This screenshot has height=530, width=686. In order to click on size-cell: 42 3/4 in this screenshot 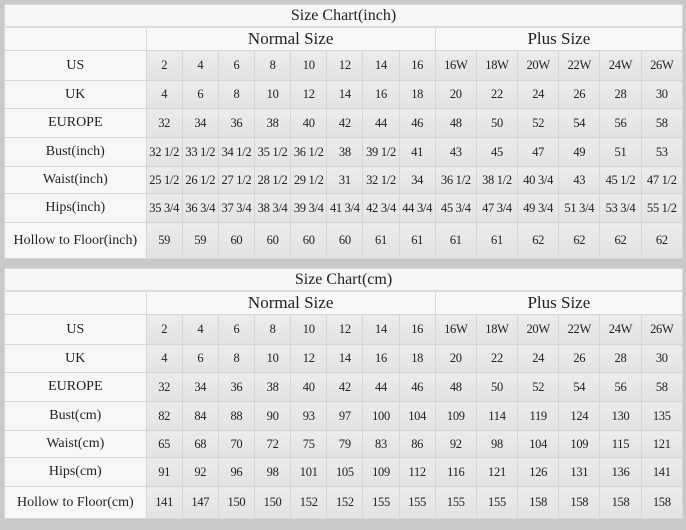, I will do `click(381, 208)`.